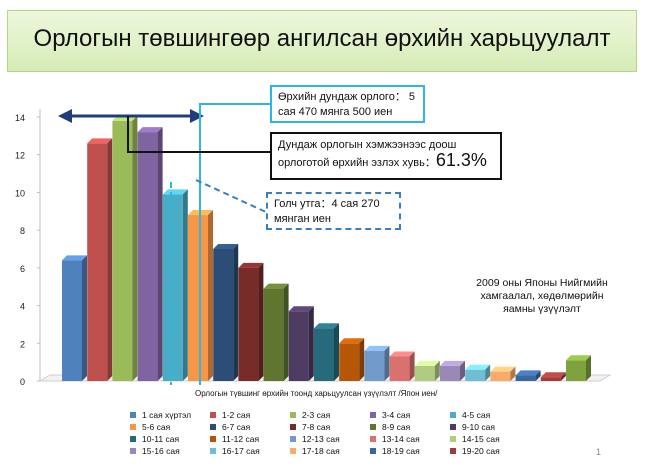 This screenshot has width=645, height=475. Describe the element at coordinates (490, 450) in the screenshot. I see `legend-item: 19-20 сая` at that location.